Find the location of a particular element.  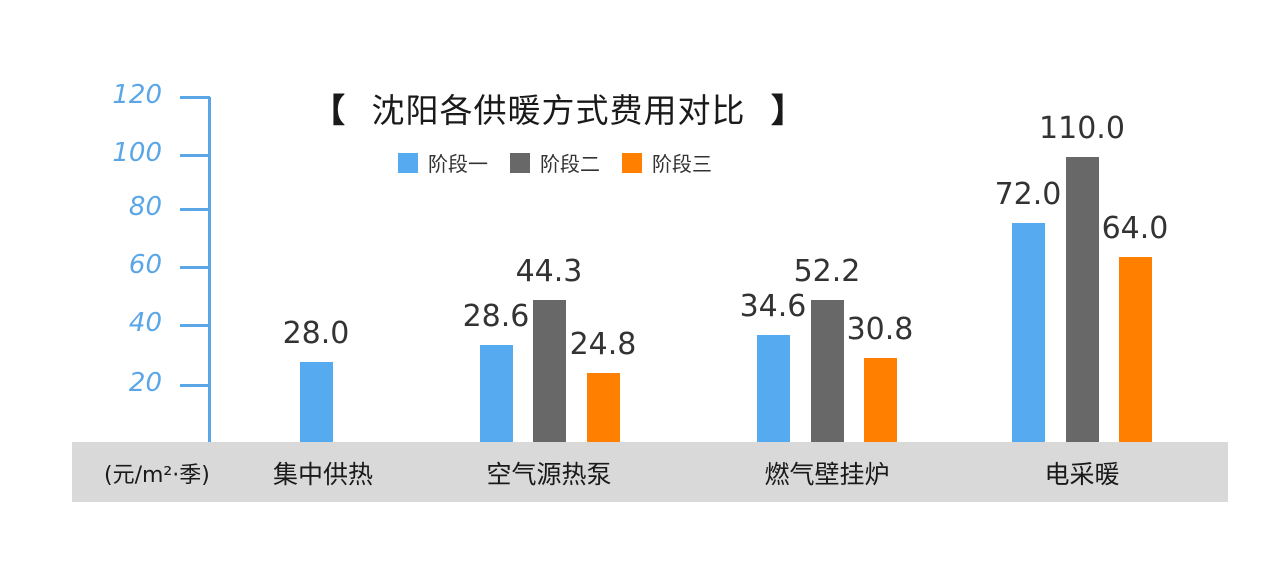

legend-item-3: 阶段三 is located at coordinates (667, 162).